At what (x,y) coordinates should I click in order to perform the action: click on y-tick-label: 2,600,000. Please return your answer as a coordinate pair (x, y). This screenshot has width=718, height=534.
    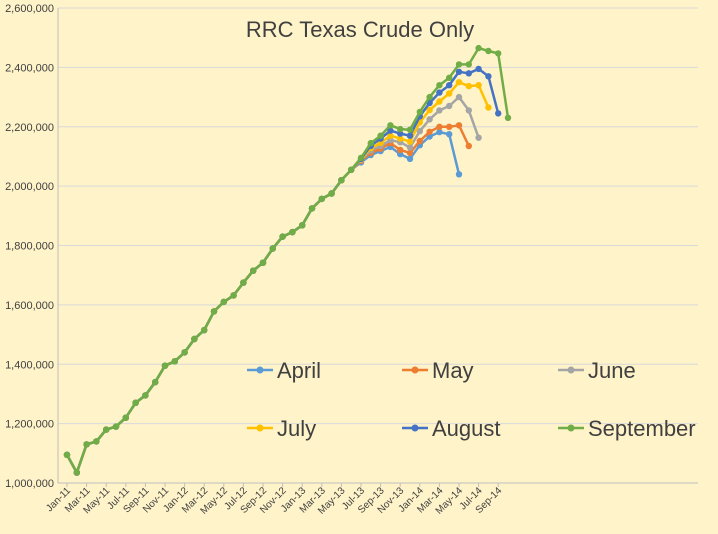
    Looking at the image, I should click on (29, 9).